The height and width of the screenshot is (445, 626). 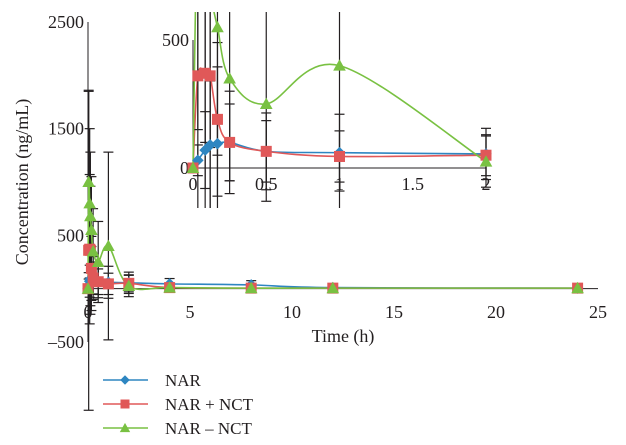 What do you see at coordinates (175, 40) in the screenshot?
I see `inset-y-tick-label: 500` at bounding box center [175, 40].